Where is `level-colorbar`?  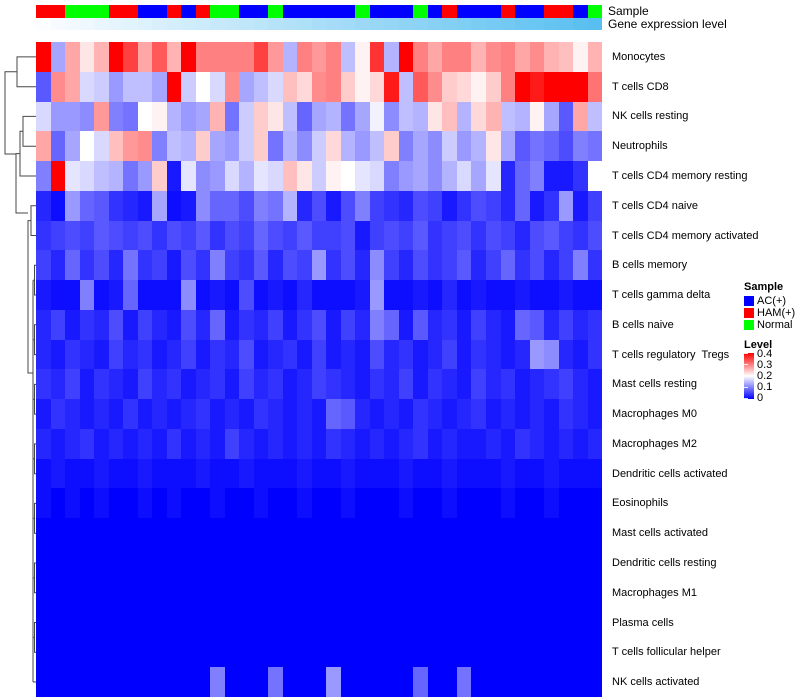
level-colorbar is located at coordinates (749, 376).